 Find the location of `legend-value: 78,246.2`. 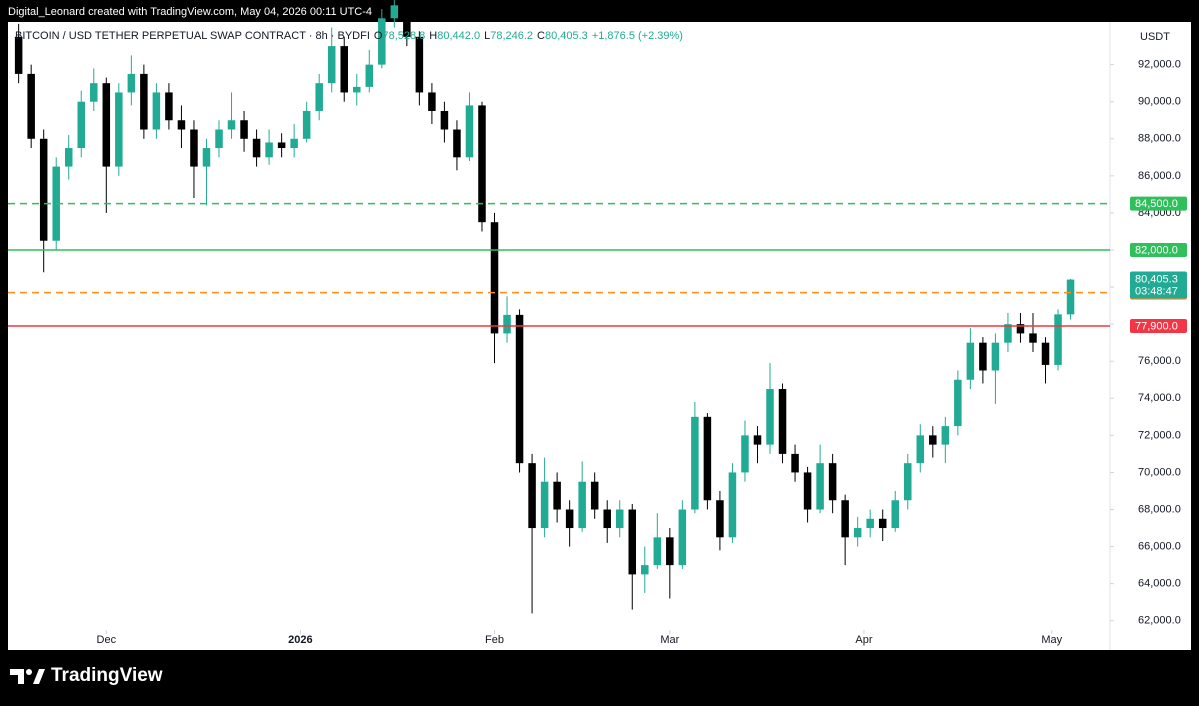

legend-value: 78,246.2 is located at coordinates (511, 36).